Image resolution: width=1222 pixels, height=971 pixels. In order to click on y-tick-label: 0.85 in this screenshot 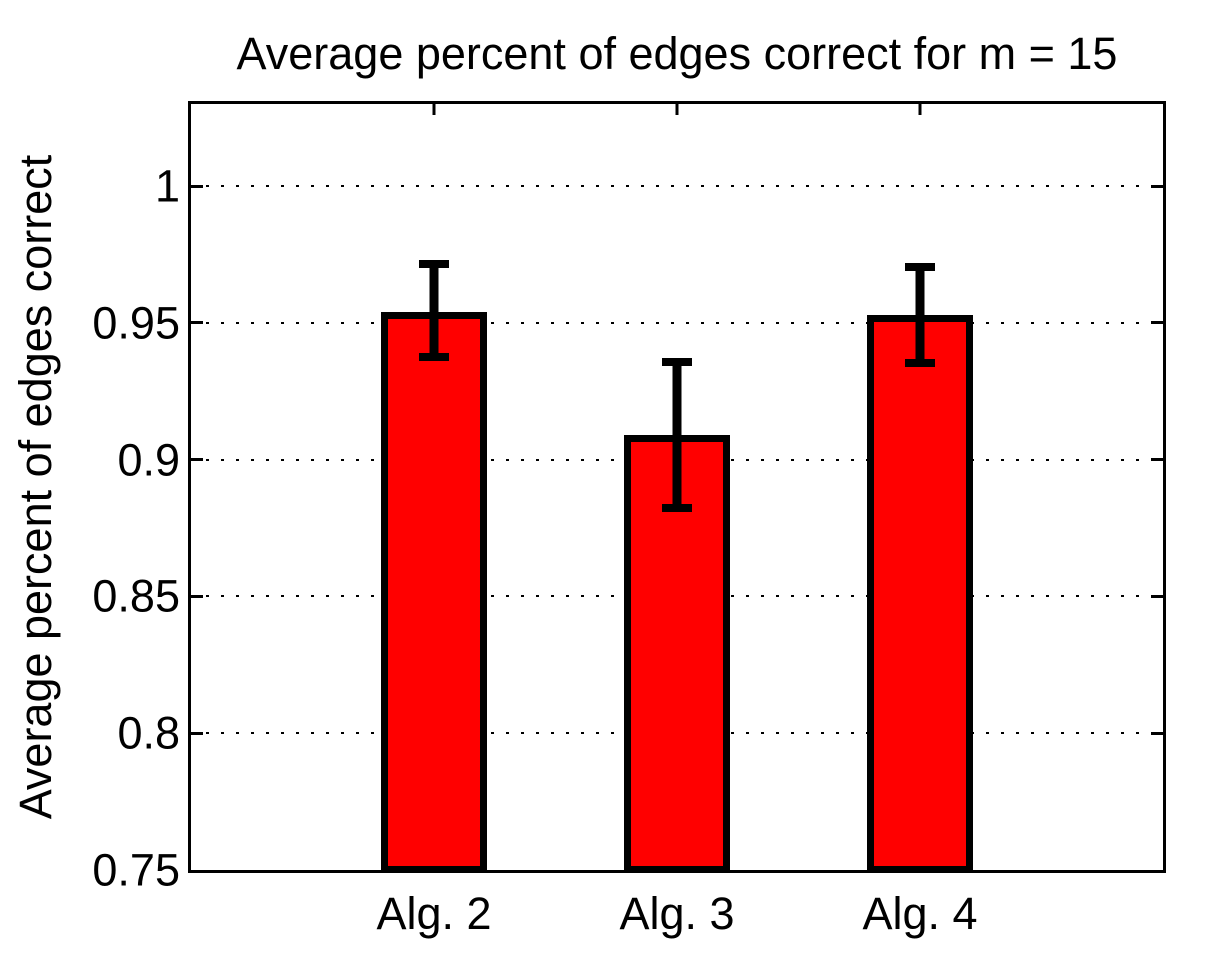, I will do `click(136, 596)`.